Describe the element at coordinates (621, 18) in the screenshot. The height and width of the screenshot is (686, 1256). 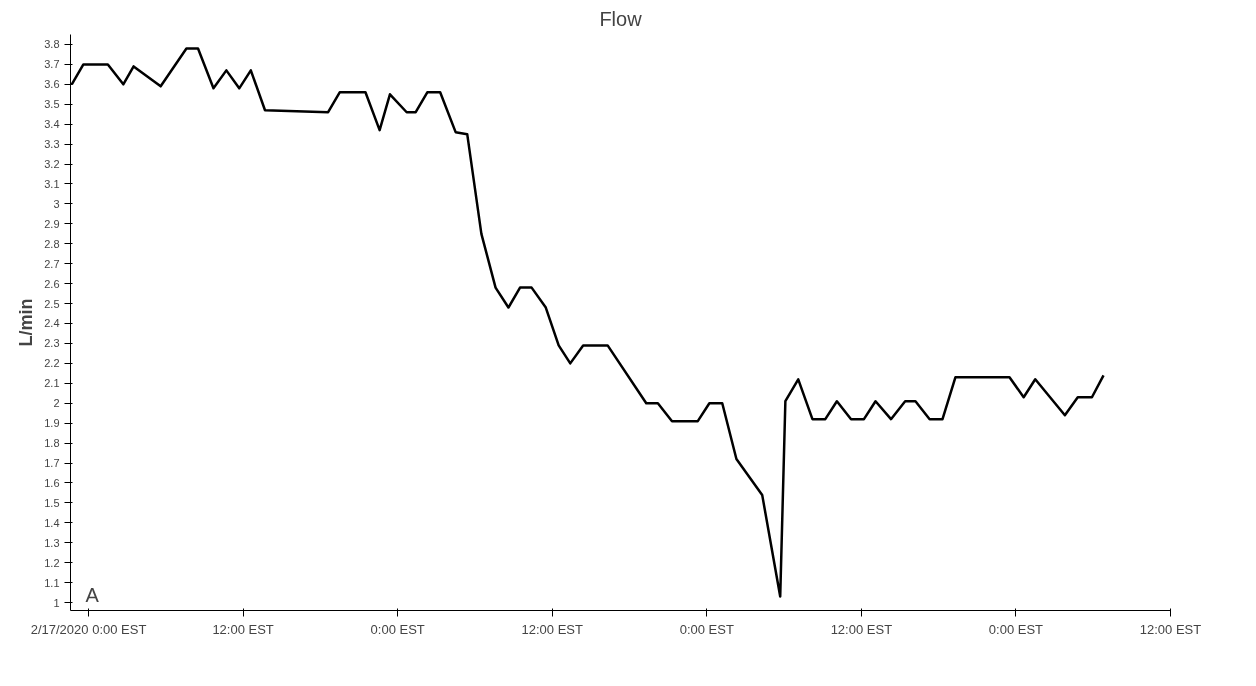
I see `chart-title: Flow` at that location.